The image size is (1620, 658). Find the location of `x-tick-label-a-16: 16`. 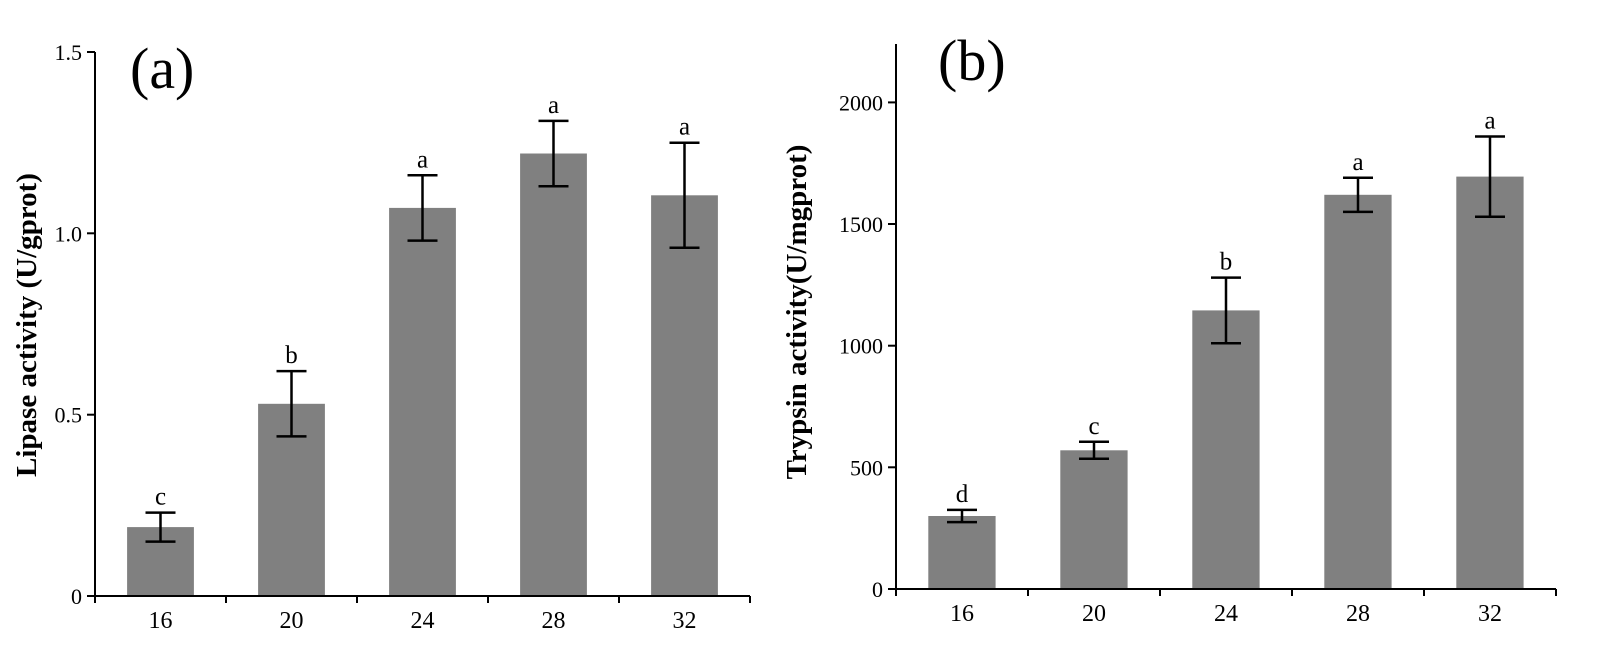

x-tick-label-a-16: 16 is located at coordinates (161, 621).